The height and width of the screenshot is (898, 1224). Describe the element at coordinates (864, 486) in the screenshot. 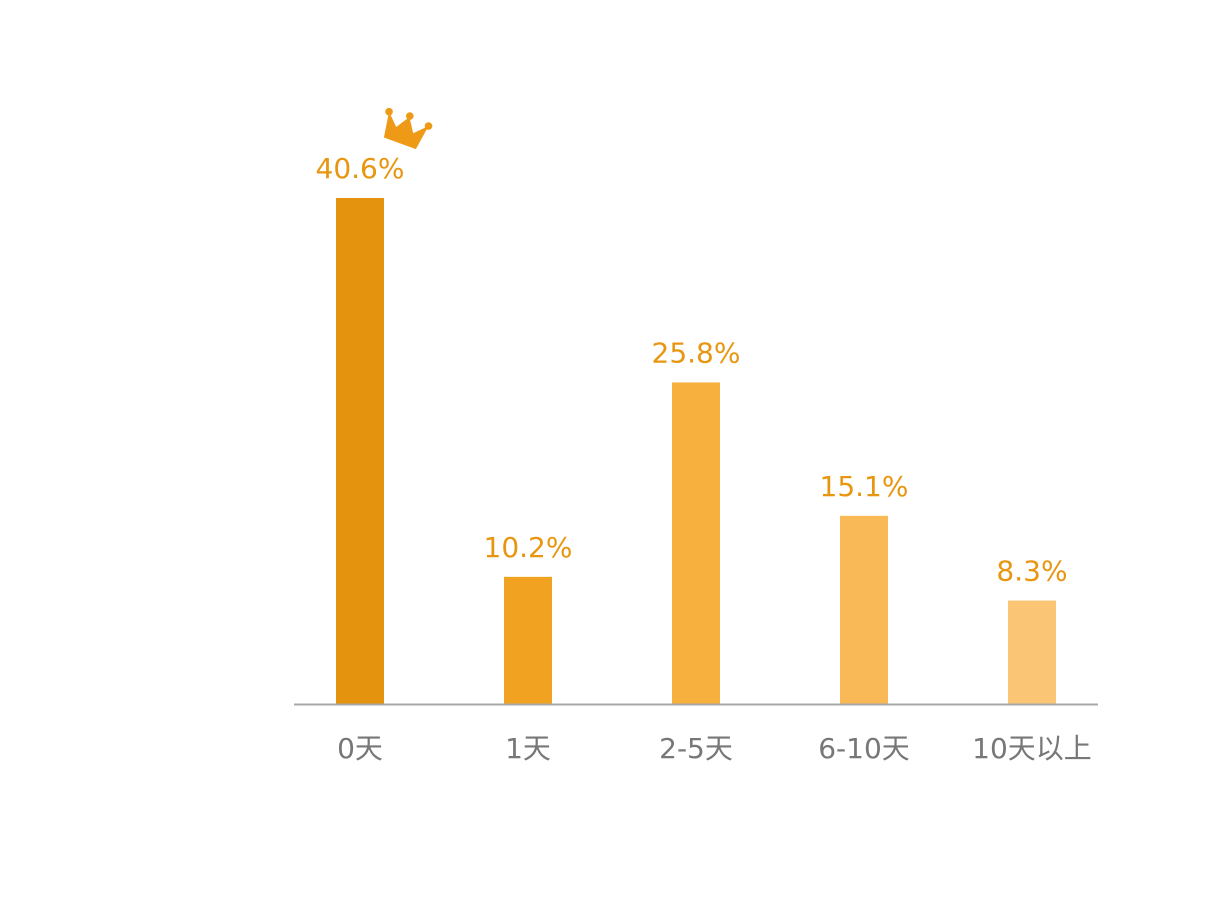

I see `bar-value-label: 15.1%` at that location.